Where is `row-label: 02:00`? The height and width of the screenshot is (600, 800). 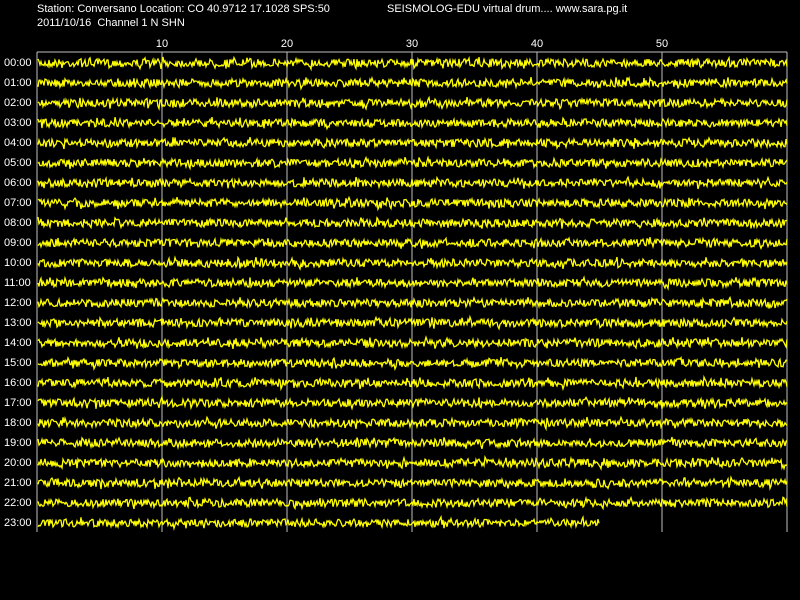 row-label: 02:00 is located at coordinates (18, 103).